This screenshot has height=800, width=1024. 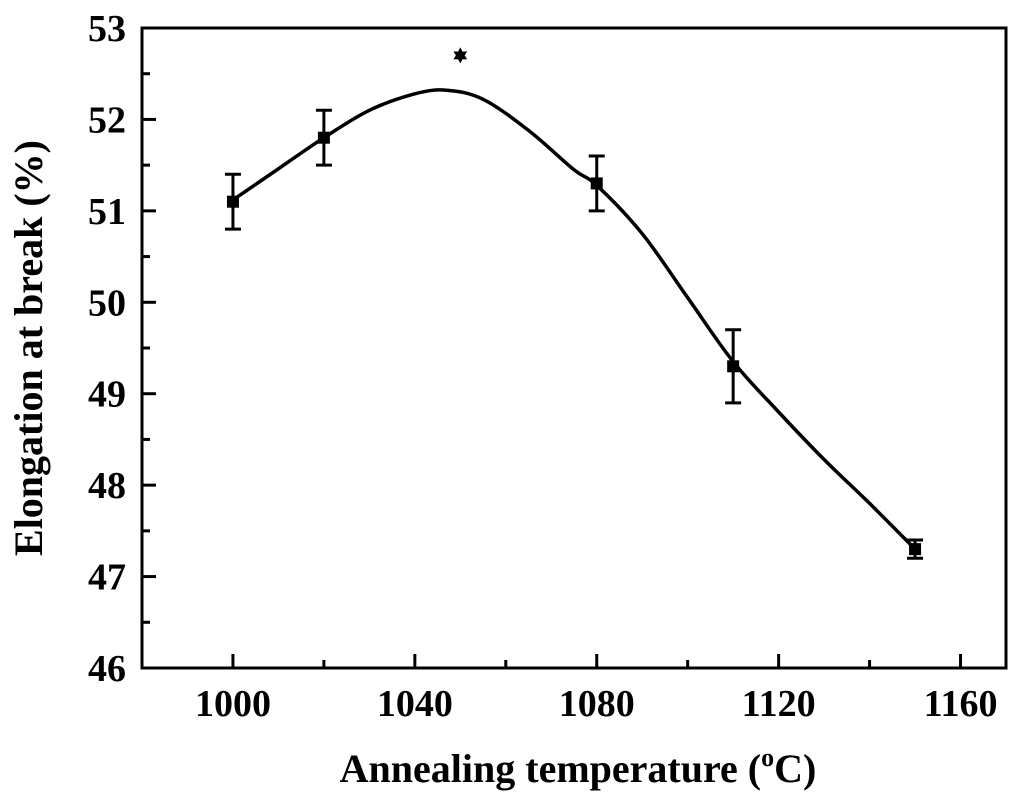 I want to click on y-tick-label-47: 47, so click(x=107, y=578).